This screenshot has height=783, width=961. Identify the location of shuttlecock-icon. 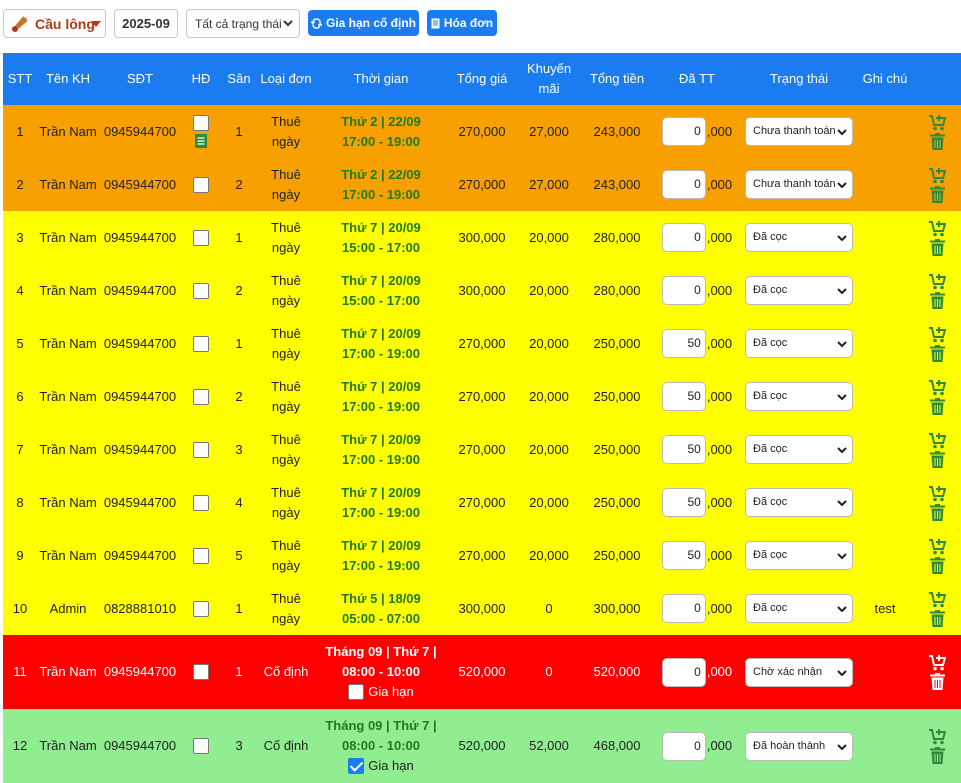
(20, 23).